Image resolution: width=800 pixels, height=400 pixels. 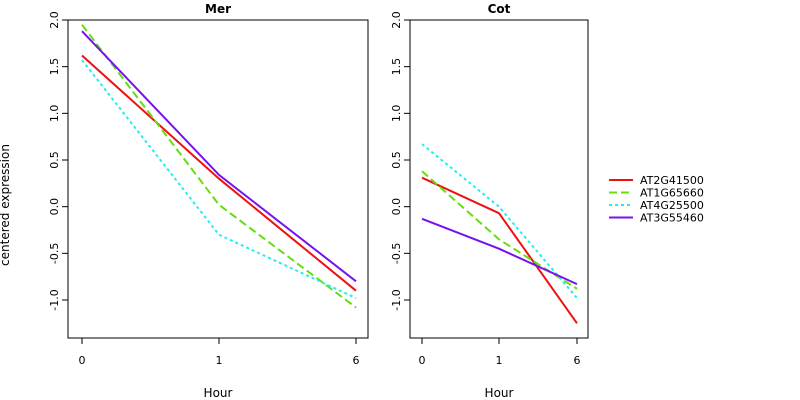 I want to click on legend-item: AT1G65660, so click(x=656, y=193).